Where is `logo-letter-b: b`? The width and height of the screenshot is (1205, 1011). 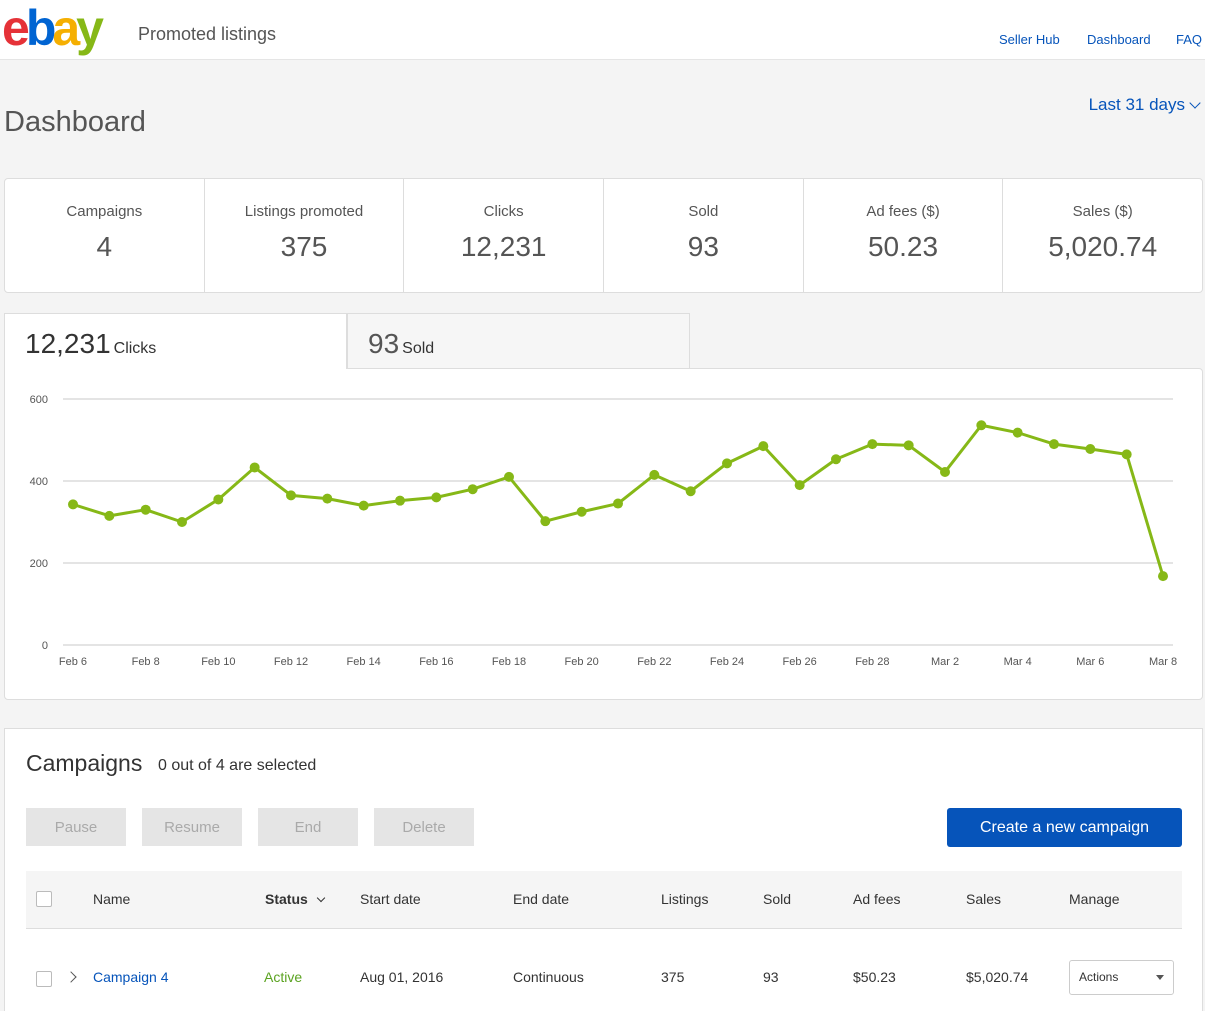
logo-letter-b: b is located at coordinates (40, 28).